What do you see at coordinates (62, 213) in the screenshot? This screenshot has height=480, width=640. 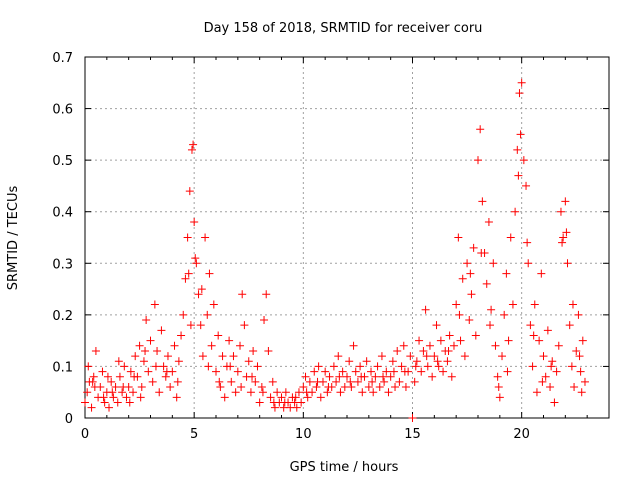 I see `y-tick-label: 0.4` at bounding box center [62, 213].